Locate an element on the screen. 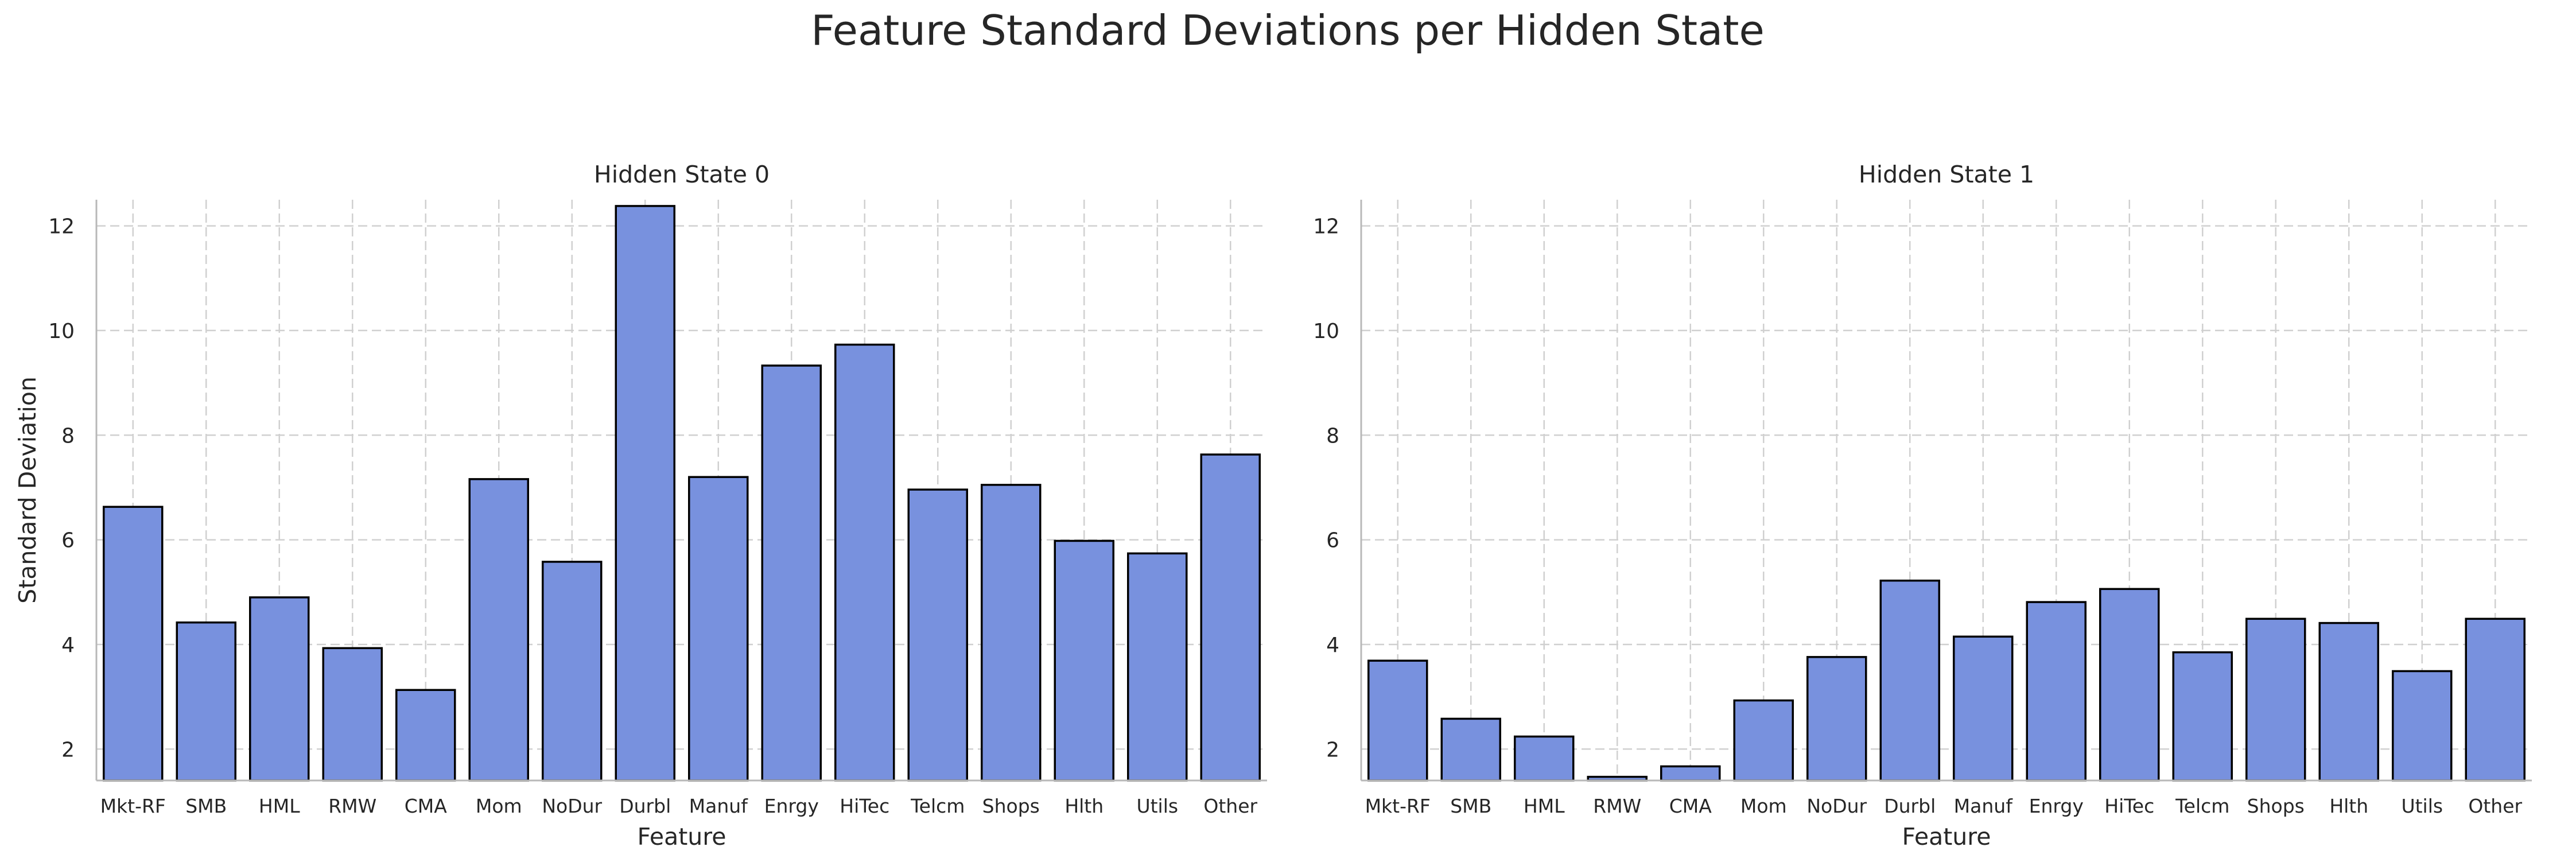  panel-title: Hidden State 0 is located at coordinates (682, 174).